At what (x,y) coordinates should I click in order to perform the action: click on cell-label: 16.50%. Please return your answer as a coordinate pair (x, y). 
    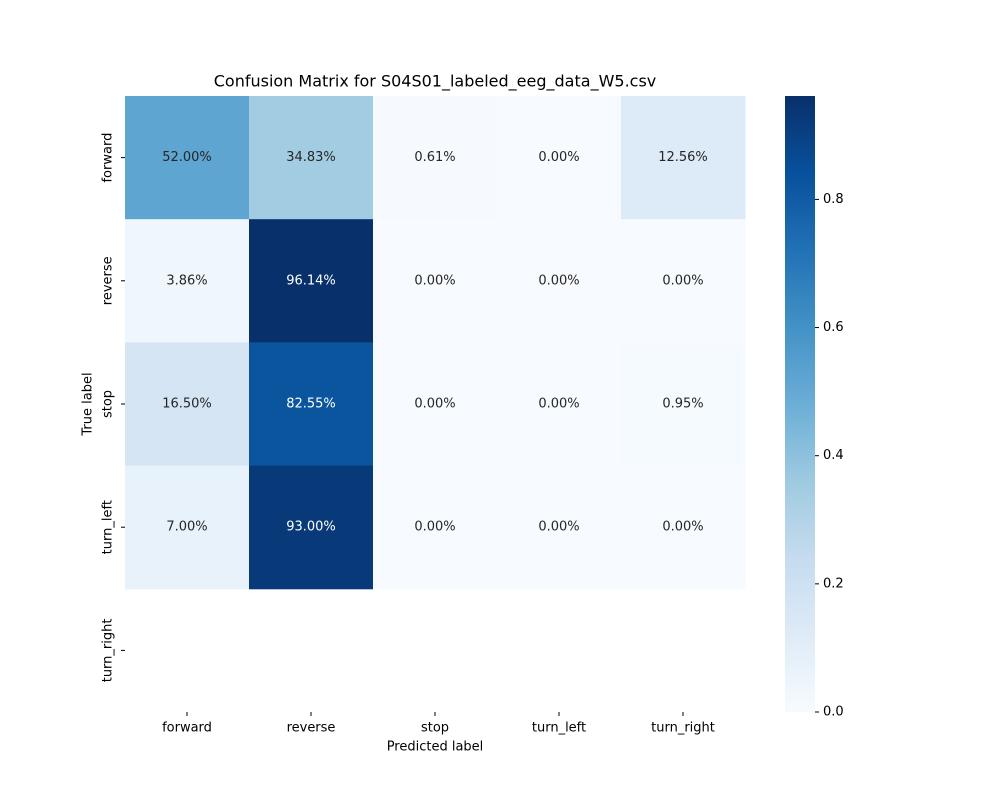
    Looking at the image, I should click on (187, 404).